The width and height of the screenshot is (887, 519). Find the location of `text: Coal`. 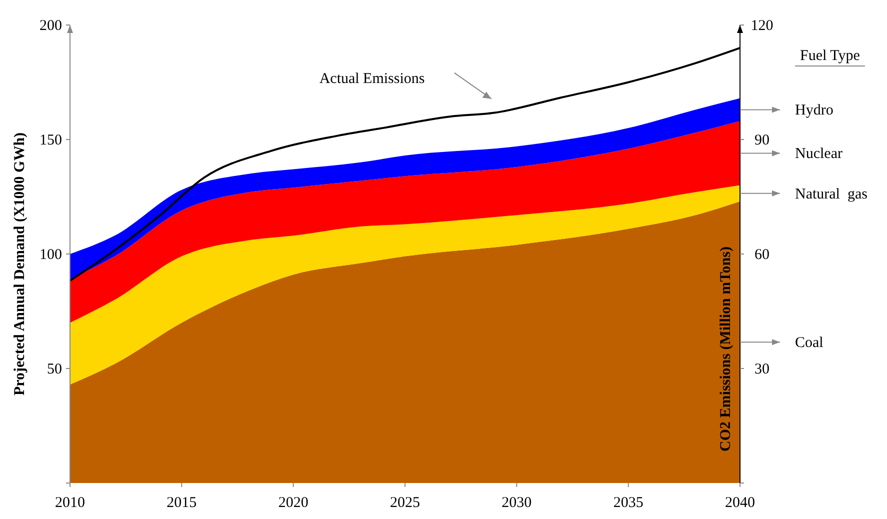

text: Coal is located at coordinates (809, 343).